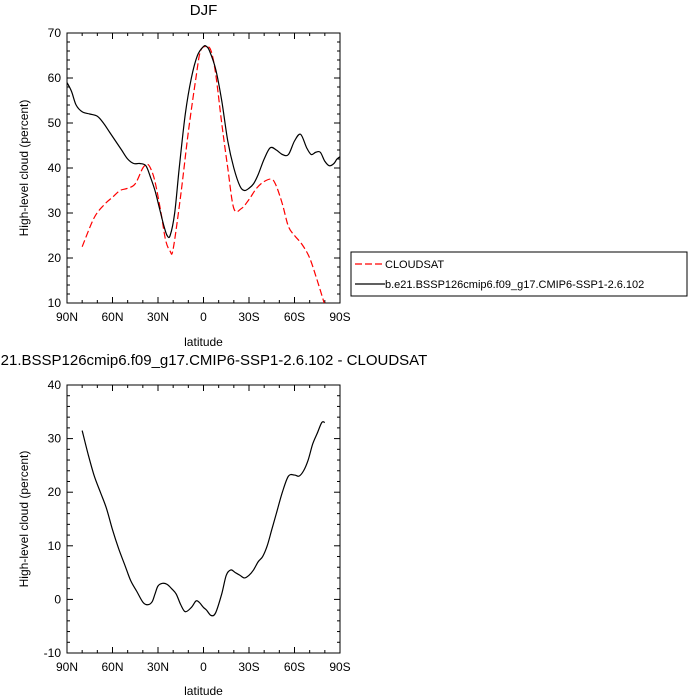  I want to click on series-line-difference, so click(203, 519).